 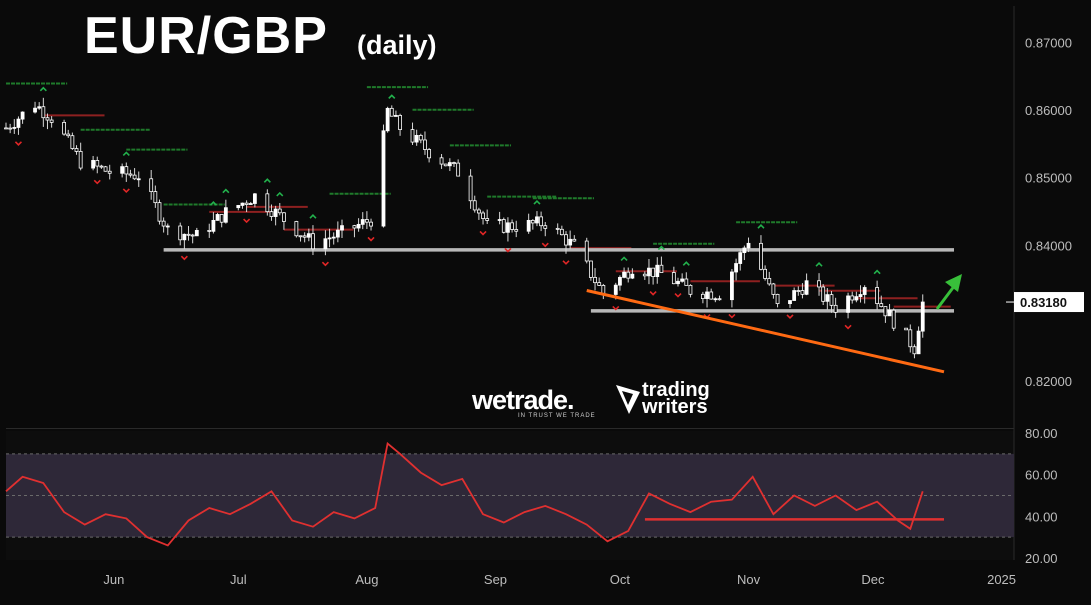 I want to click on price-axis-tick-label: 0.87000, so click(x=1048, y=42).